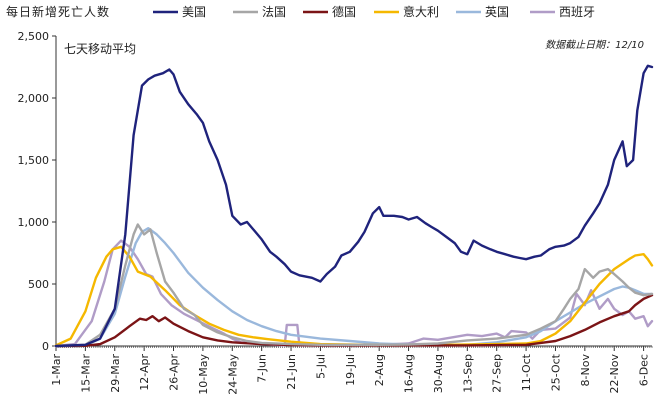 The image size is (669, 414). What do you see at coordinates (194, 12) in the screenshot?
I see `legend-label: 美国` at bounding box center [194, 12].